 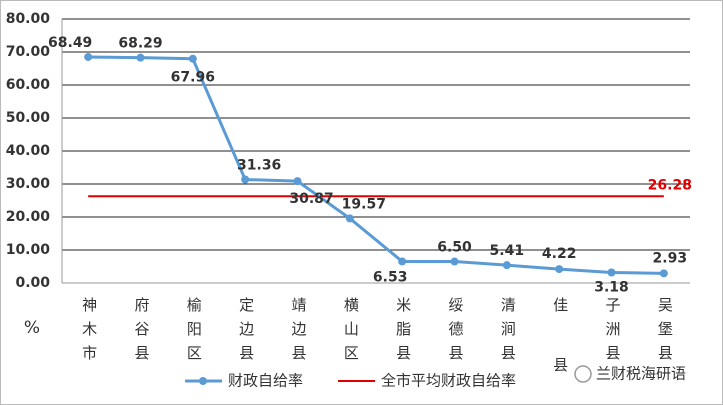 What do you see at coordinates (142, 333) in the screenshot?
I see `x-tick-label: 府谷县` at bounding box center [142, 333].